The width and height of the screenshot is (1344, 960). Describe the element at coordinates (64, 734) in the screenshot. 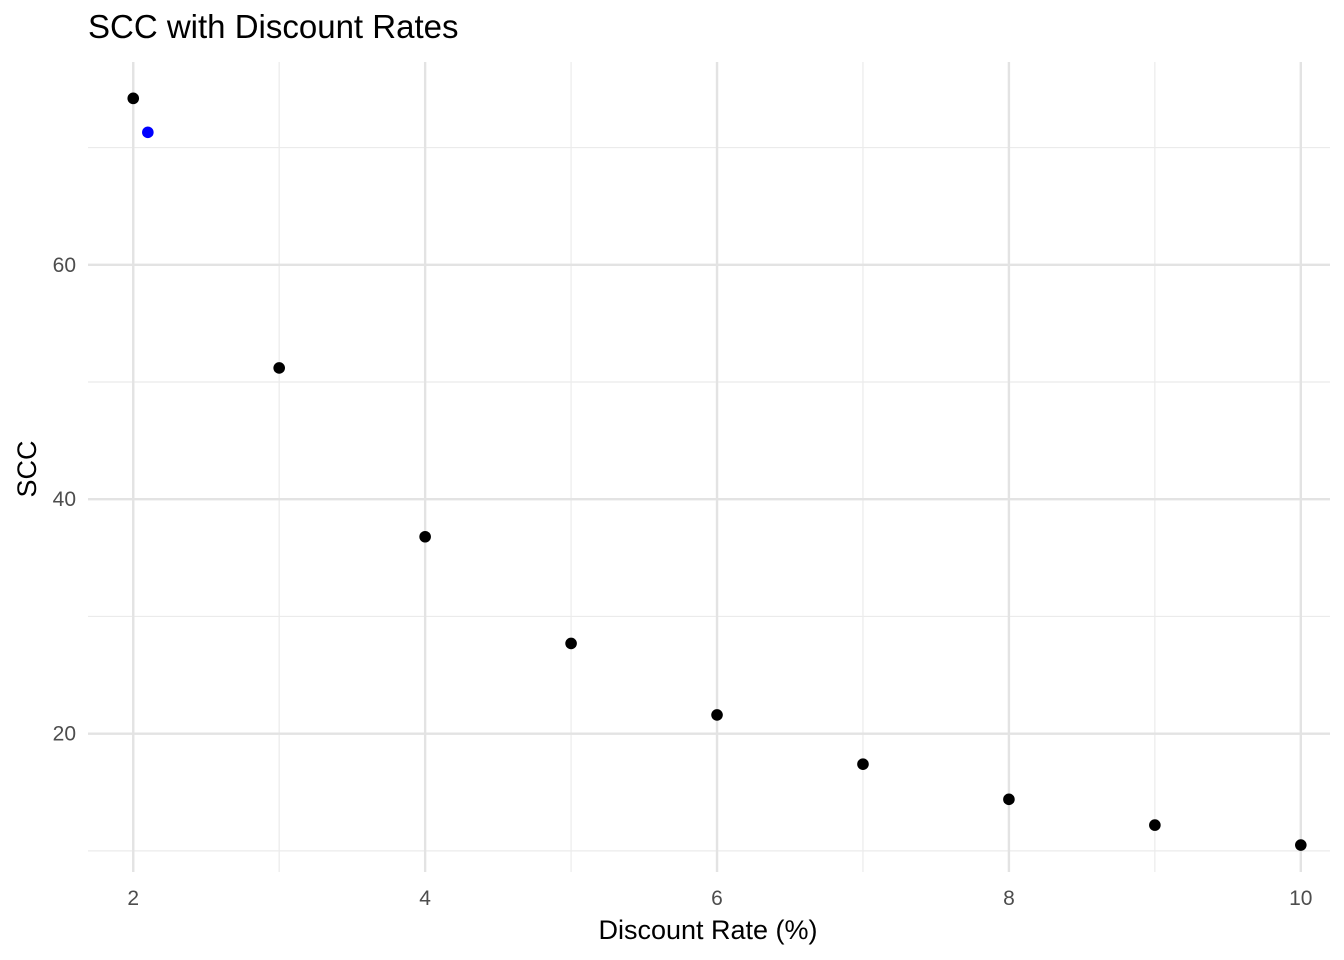

I see `y-tick-label: 20` at that location.